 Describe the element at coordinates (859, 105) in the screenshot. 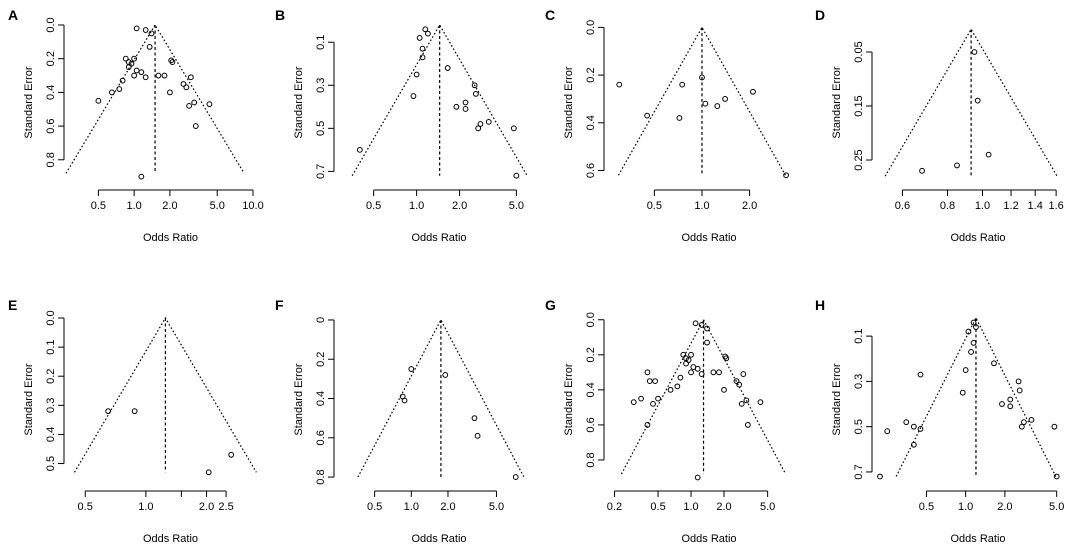

I see `y-tick-label: 0.15` at that location.